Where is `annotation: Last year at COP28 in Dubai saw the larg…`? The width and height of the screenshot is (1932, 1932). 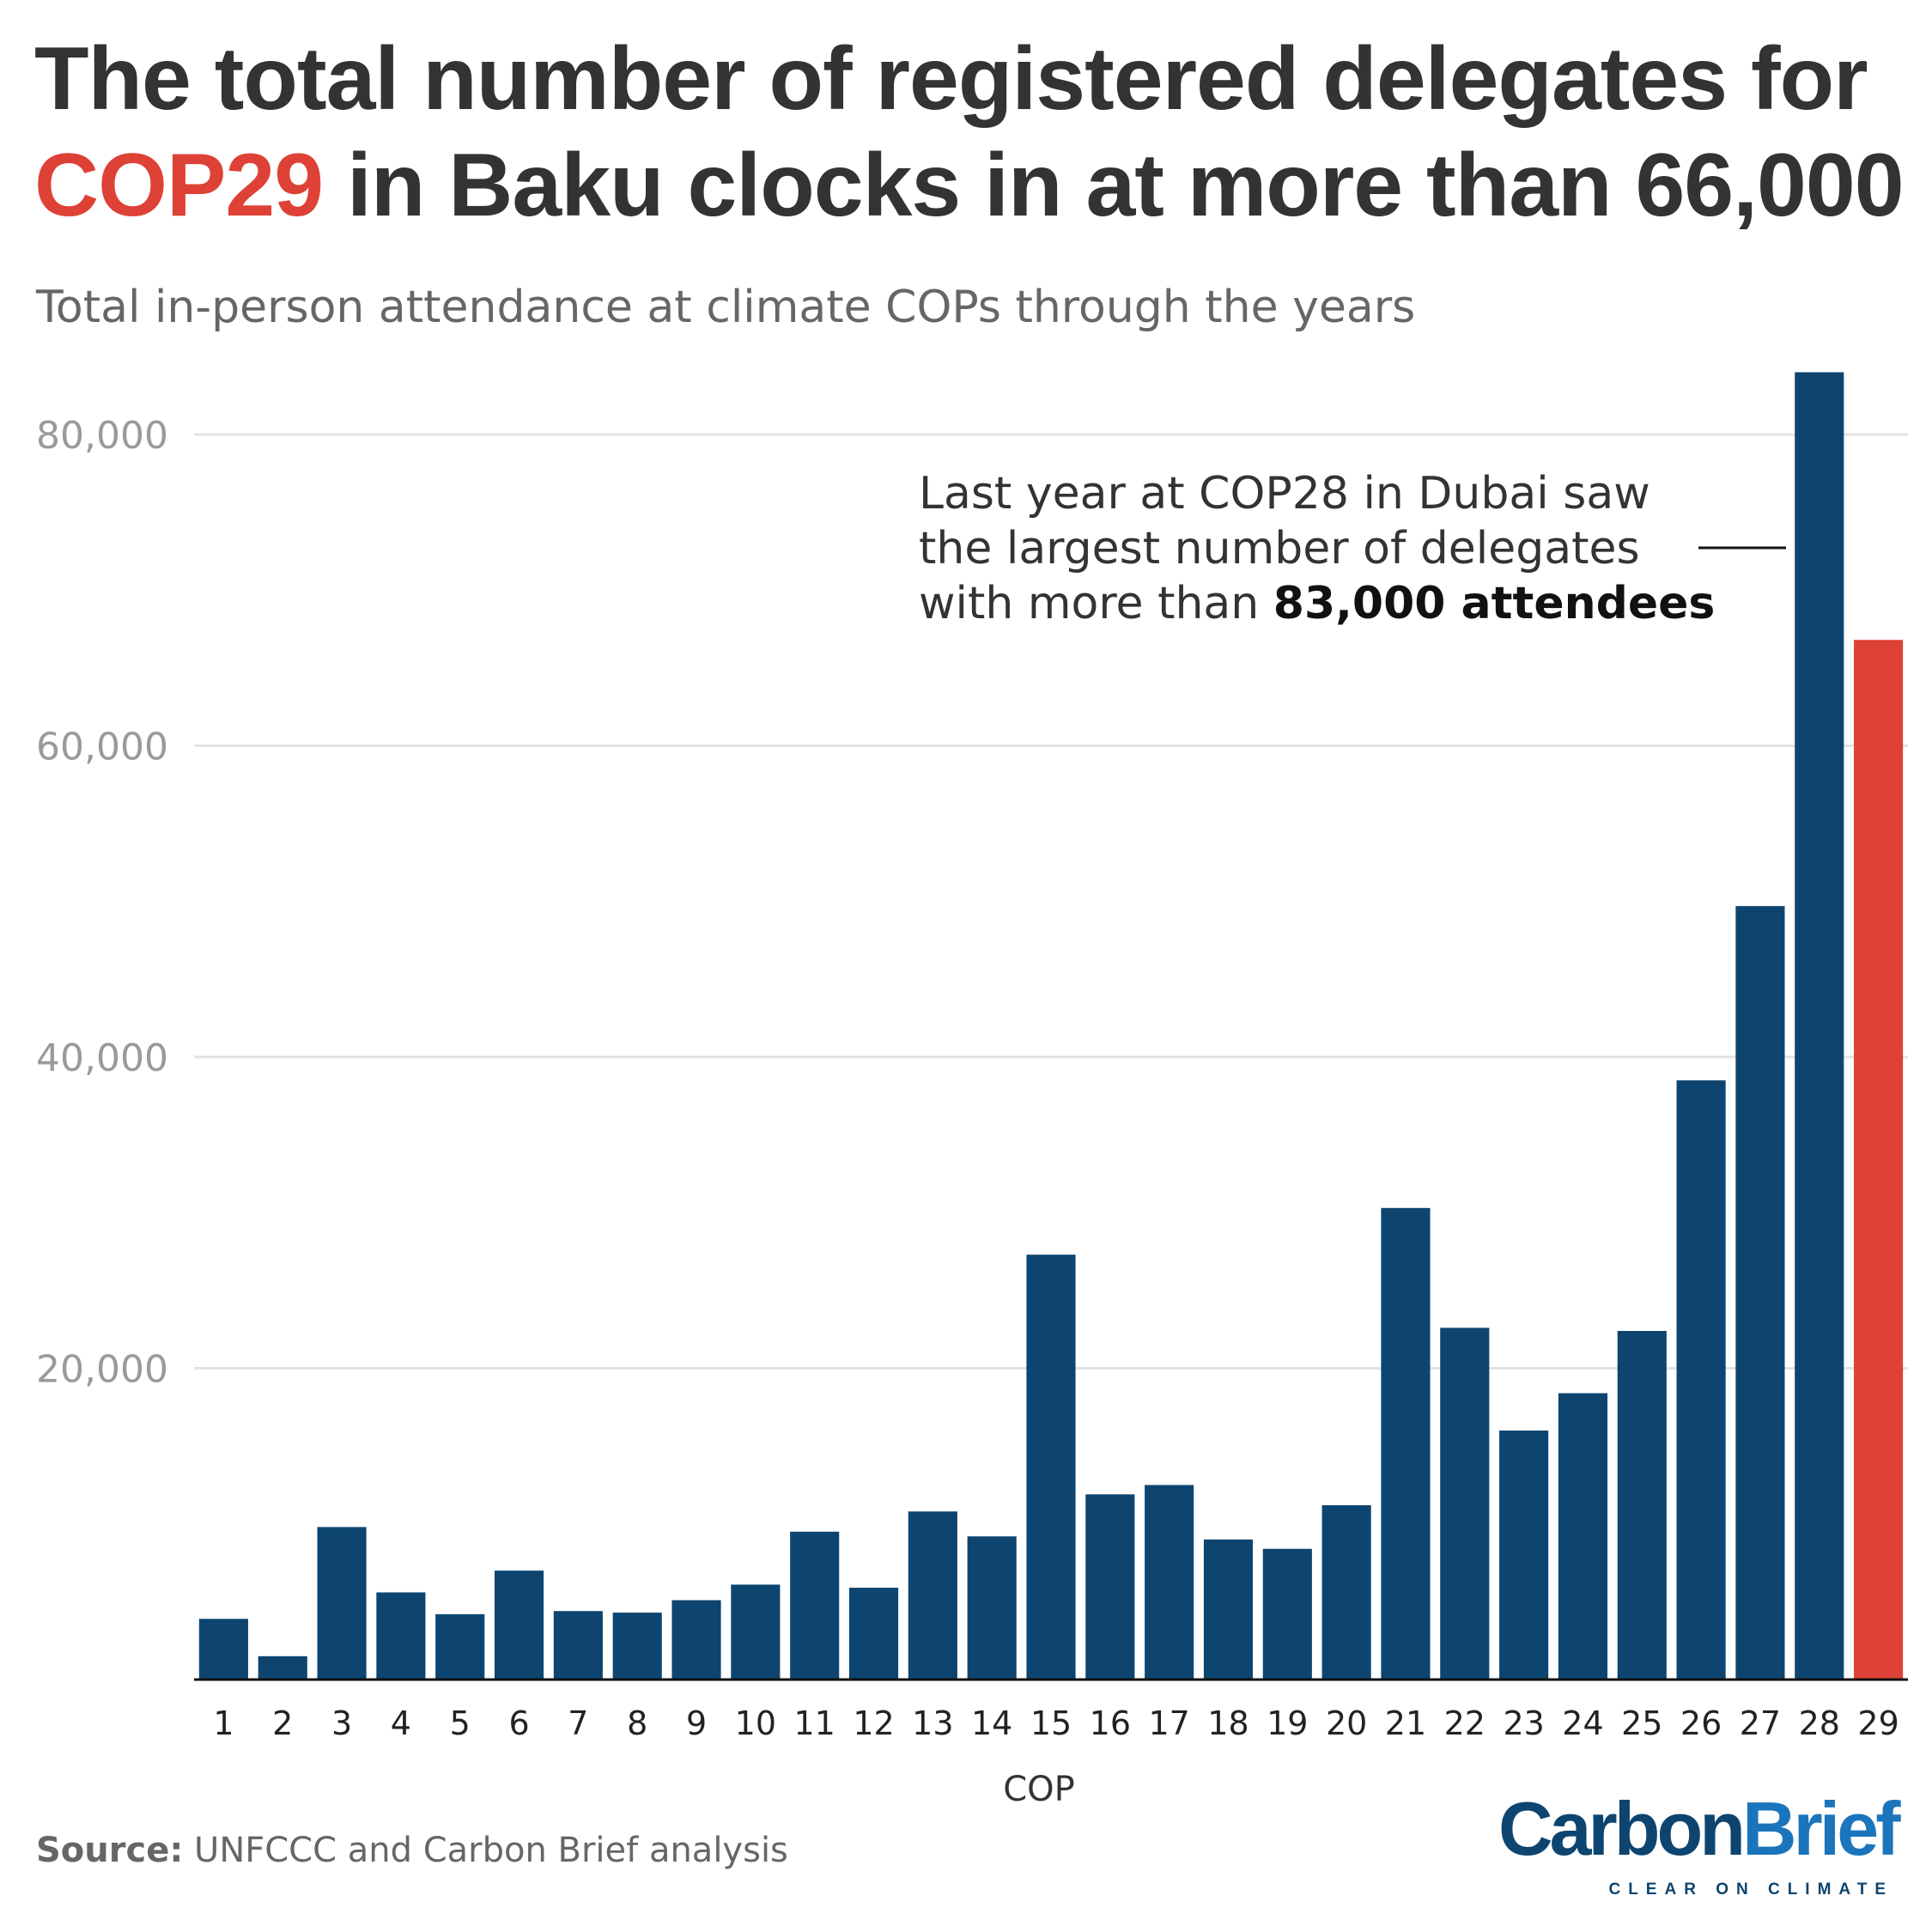
annotation: Last year at COP28 in Dubai saw the larg… is located at coordinates (1352, 548).